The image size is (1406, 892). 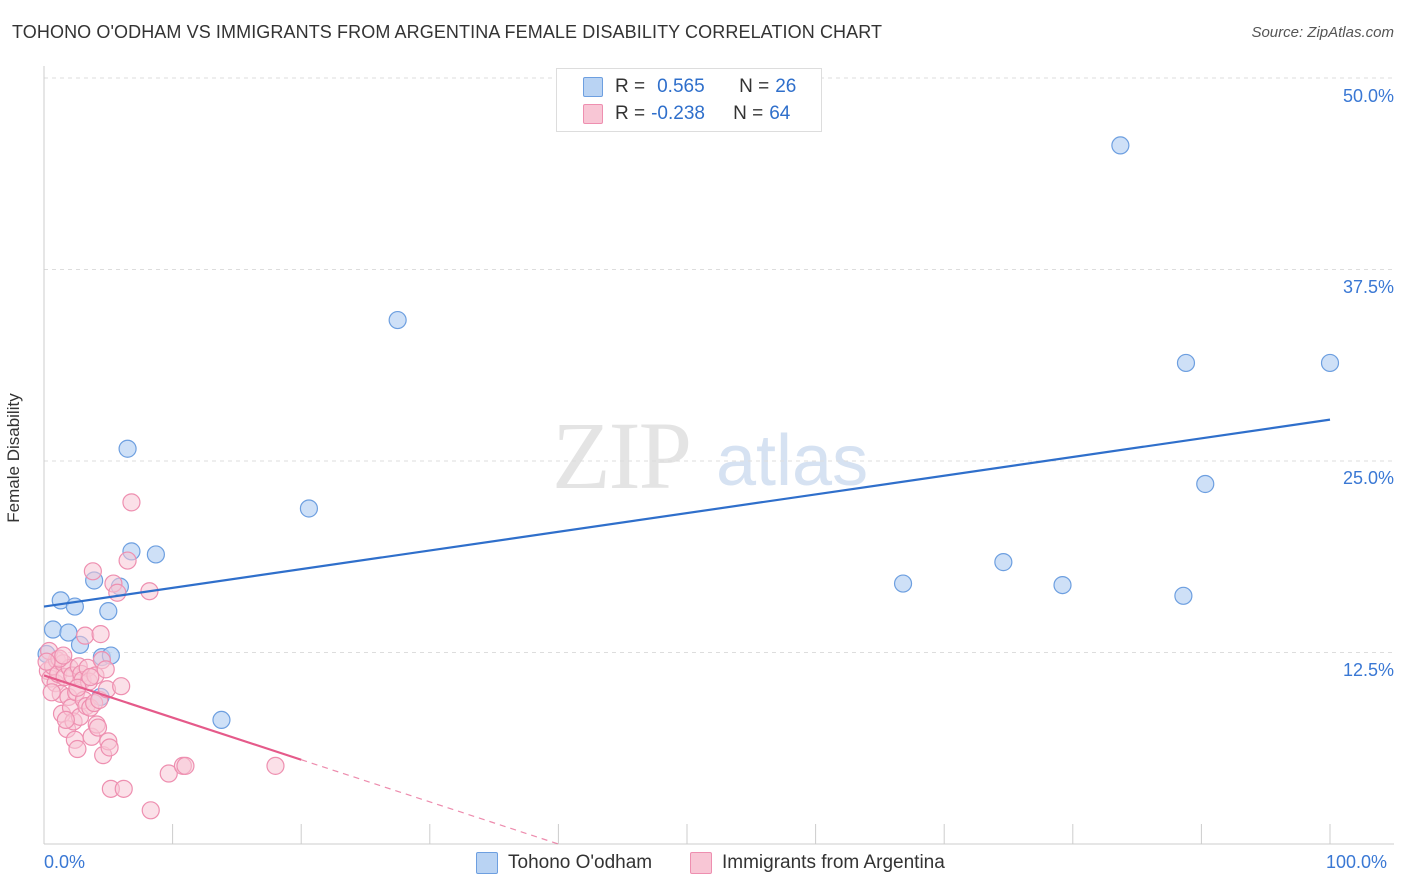 I want to click on y-tick-label: 12.5%, so click(x=1368, y=670).